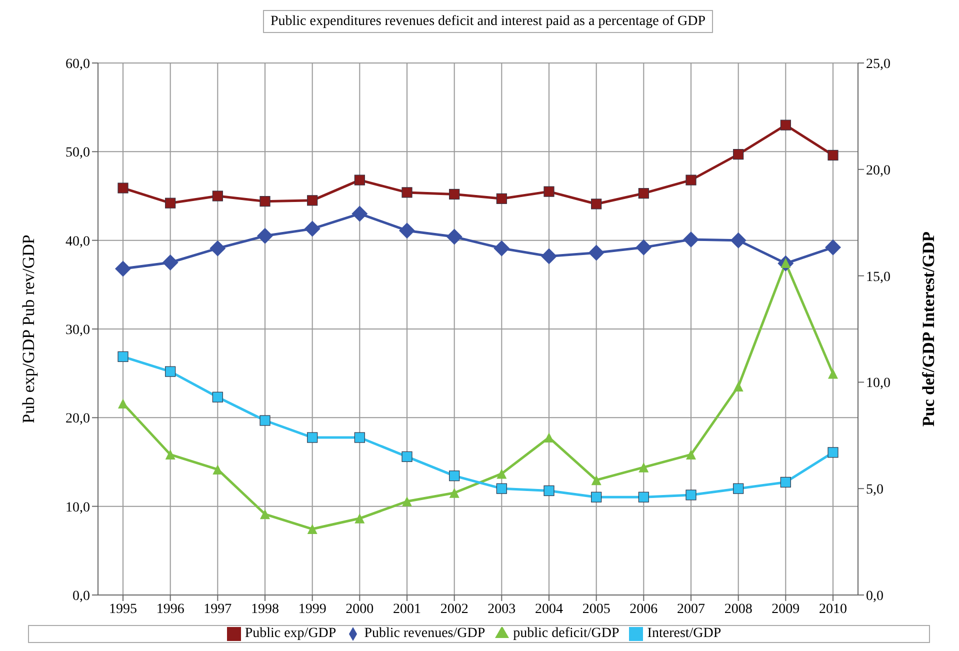  I want to click on x-tick-label: 1995, so click(123, 609).